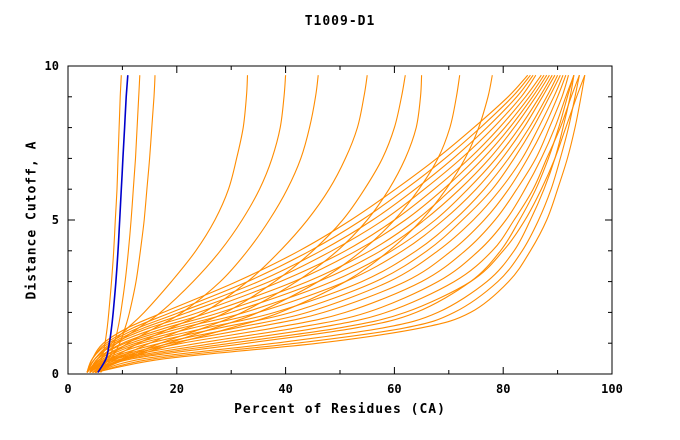 Image resolution: width=680 pixels, height=440 pixels. I want to click on chart-title: T1009-D1, so click(340, 21).